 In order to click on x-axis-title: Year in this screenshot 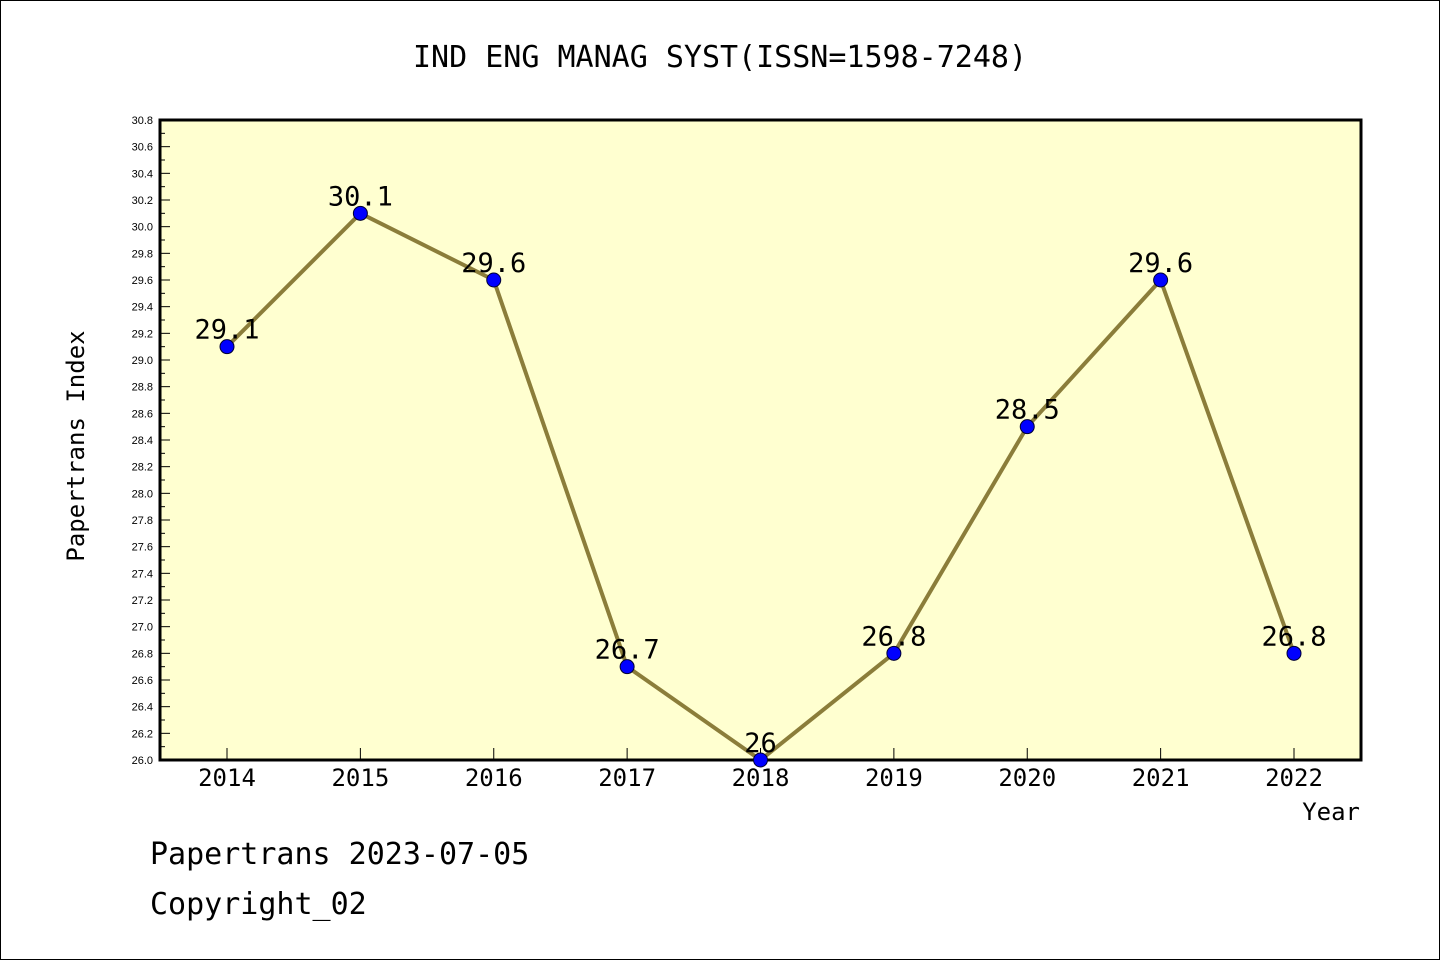, I will do `click(1331, 812)`.